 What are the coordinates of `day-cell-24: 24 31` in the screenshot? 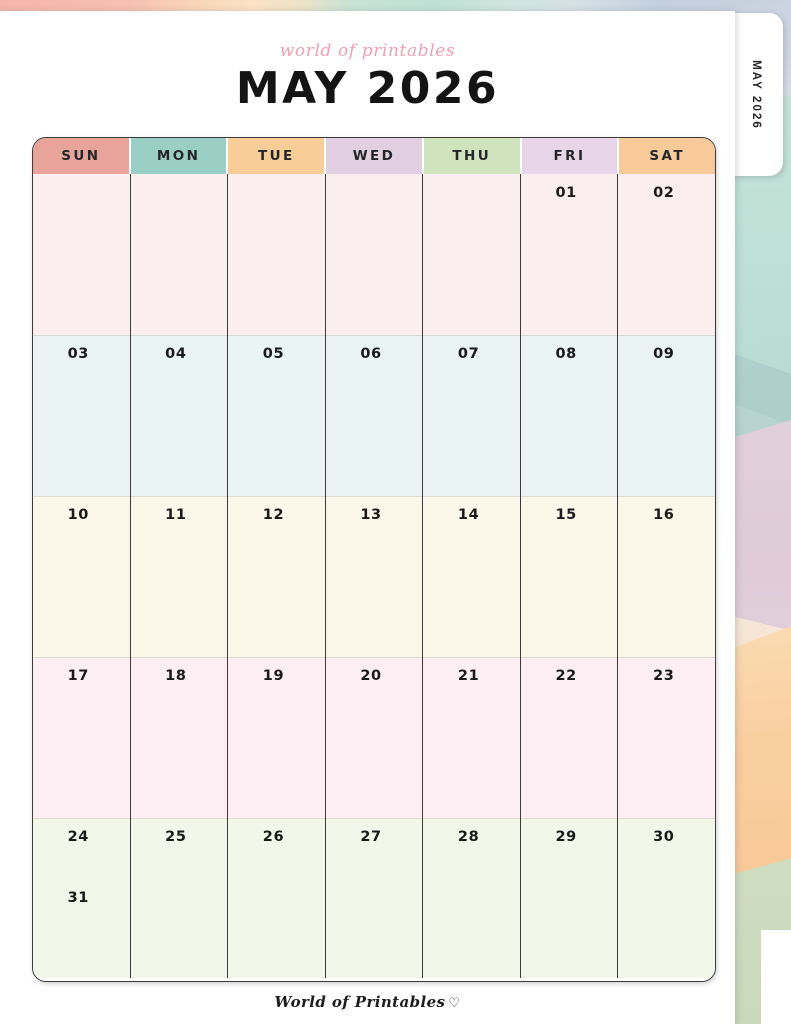 It's located at (82, 898).